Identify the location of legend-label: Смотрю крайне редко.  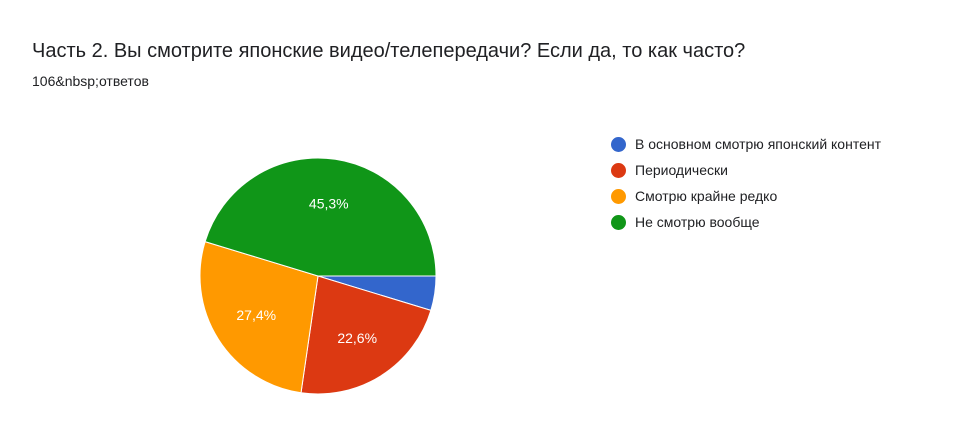
(706, 196).